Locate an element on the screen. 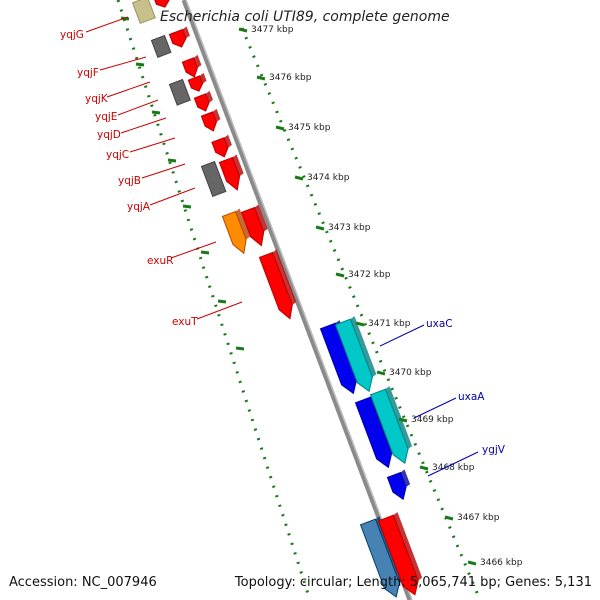  gene-label-ygjV: ygjV is located at coordinates (494, 450).